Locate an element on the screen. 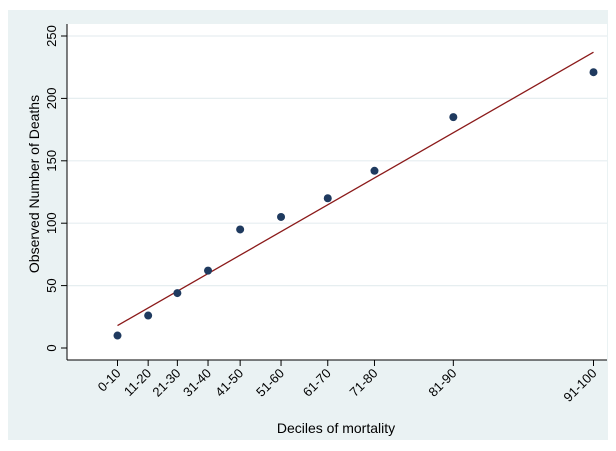 This screenshot has height=451, width=616. x-axis-title: Deciles of mortality is located at coordinates (336, 428).